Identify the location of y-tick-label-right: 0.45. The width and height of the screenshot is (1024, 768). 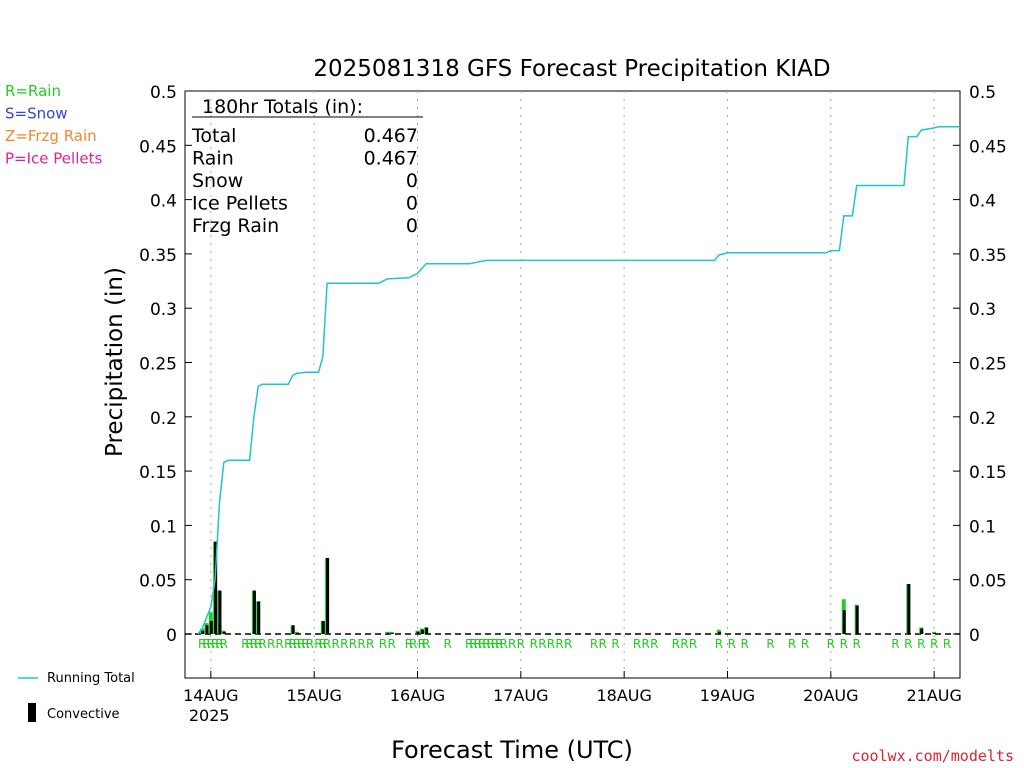
(988, 147).